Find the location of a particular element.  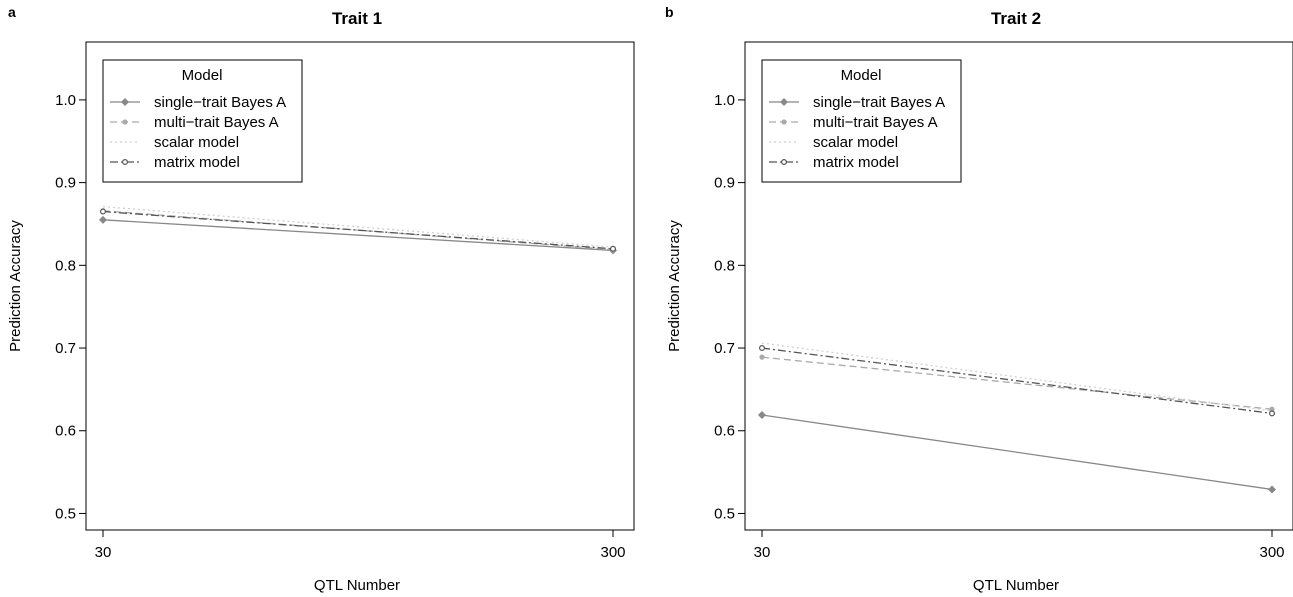

chart-title: Trait 1 is located at coordinates (357, 18).